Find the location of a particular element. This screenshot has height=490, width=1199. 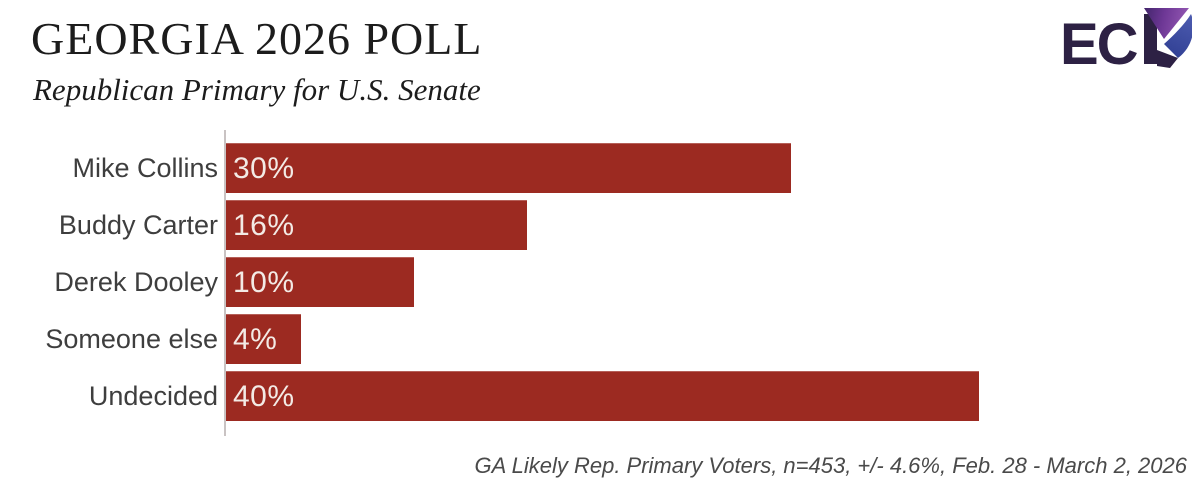

logo-p-bowl-bottom is located at coordinates (1167, 59).